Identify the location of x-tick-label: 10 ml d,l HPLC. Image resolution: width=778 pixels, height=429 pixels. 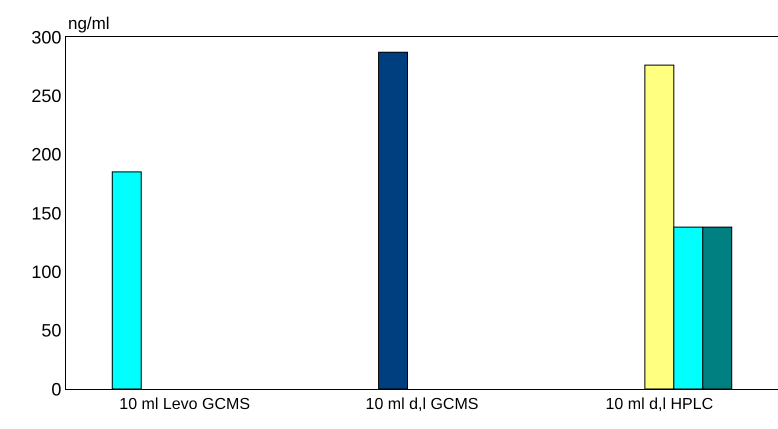
(660, 405).